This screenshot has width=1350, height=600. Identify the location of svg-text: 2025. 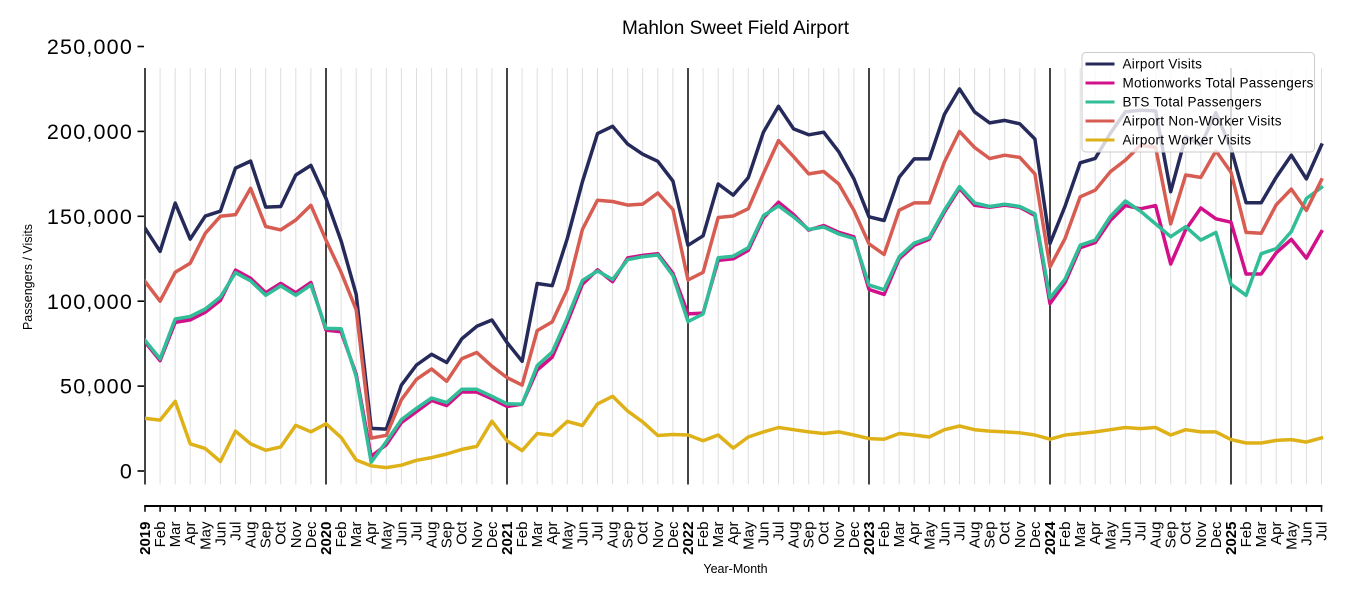
(1231, 538).